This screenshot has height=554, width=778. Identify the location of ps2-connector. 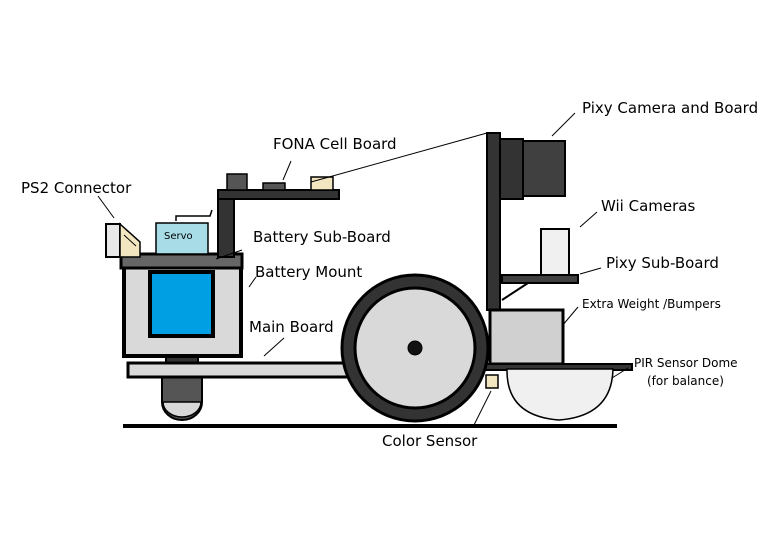
(123, 240).